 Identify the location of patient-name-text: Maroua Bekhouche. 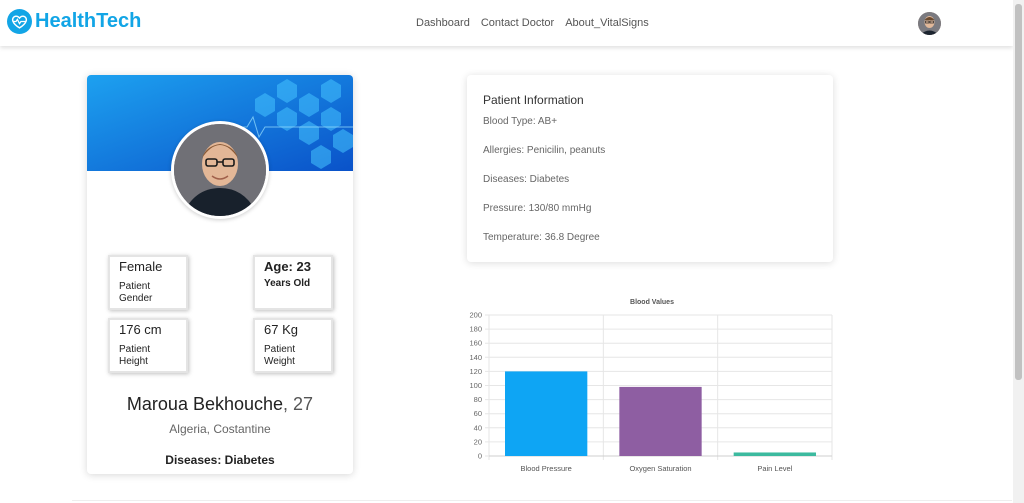
(205, 404).